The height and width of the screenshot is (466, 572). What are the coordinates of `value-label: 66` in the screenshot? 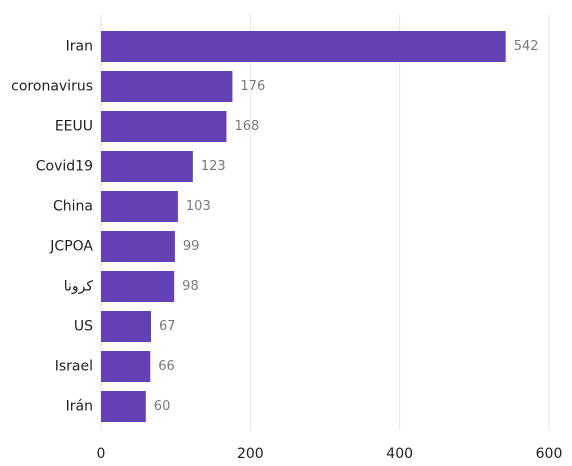 It's located at (166, 366).